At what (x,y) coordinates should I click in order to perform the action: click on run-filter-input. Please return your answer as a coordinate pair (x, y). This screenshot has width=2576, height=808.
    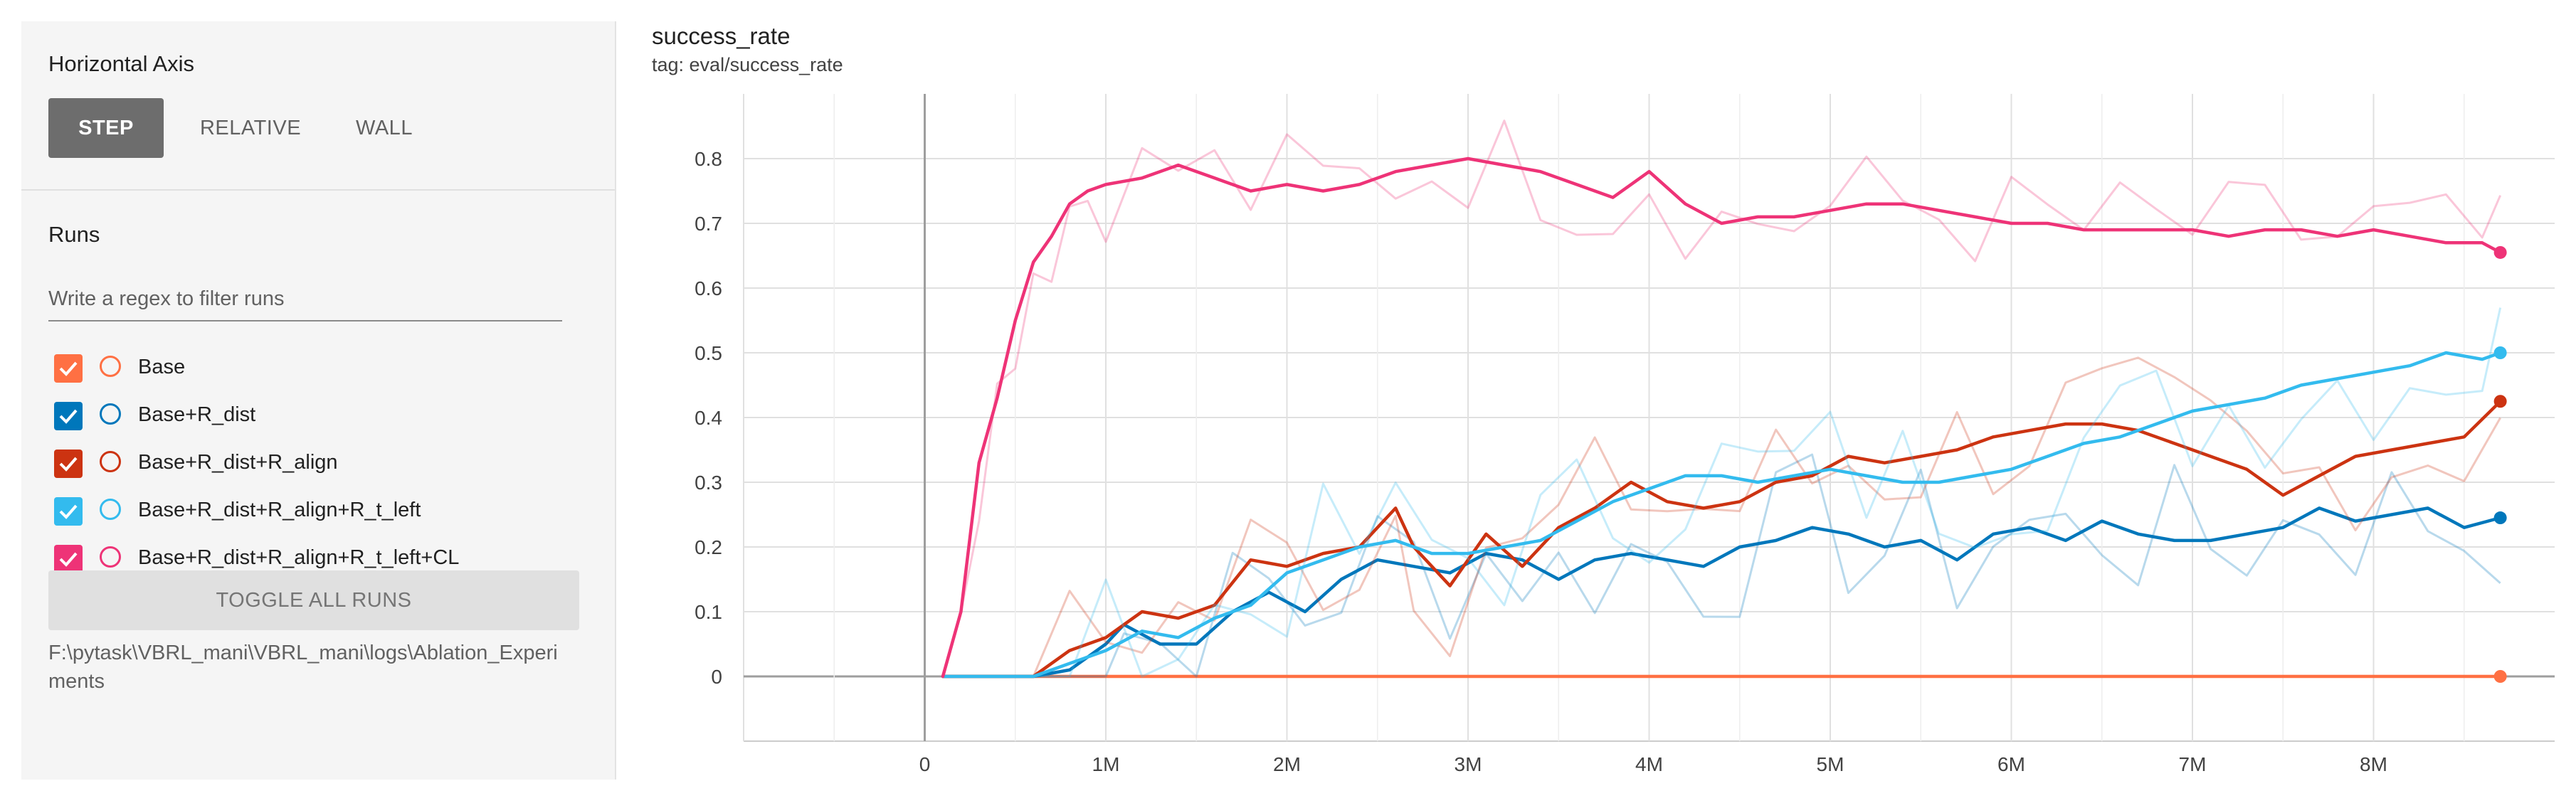
    Looking at the image, I should click on (305, 299).